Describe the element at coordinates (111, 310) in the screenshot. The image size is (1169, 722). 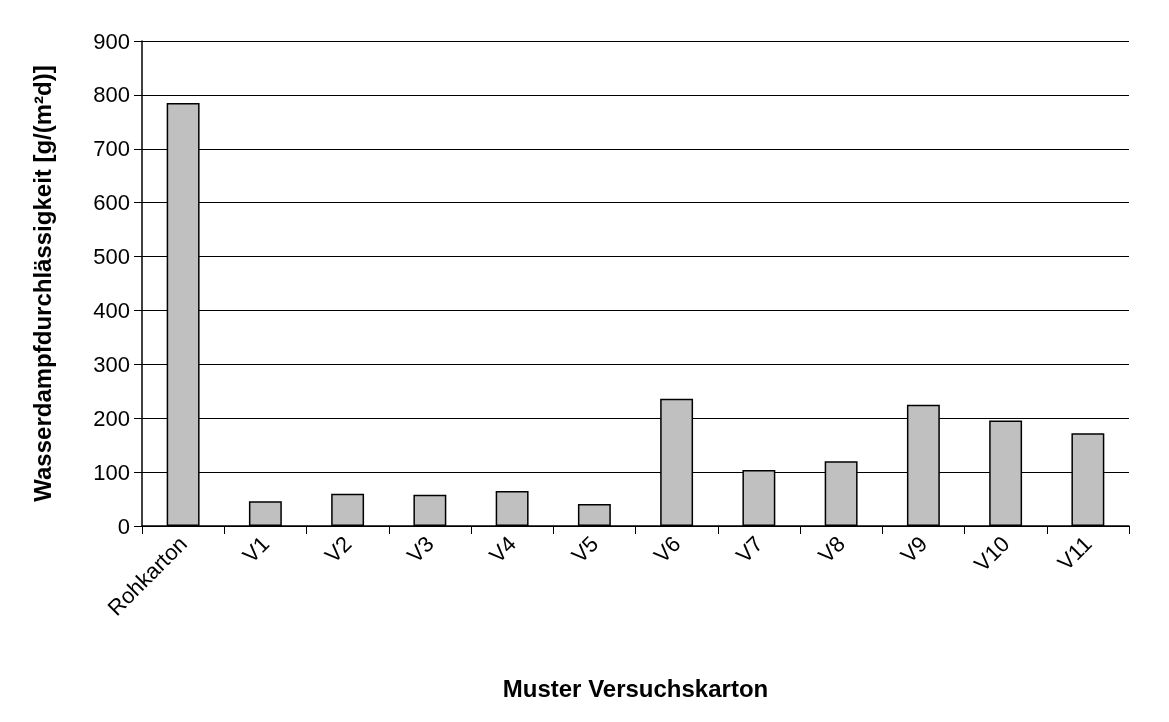
I see `y-tick-label: 400` at that location.